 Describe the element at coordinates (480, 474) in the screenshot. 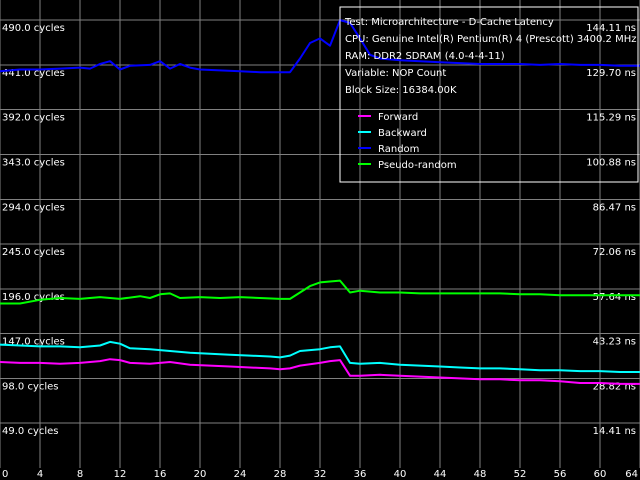

I see `x-tick-label: 48` at that location.